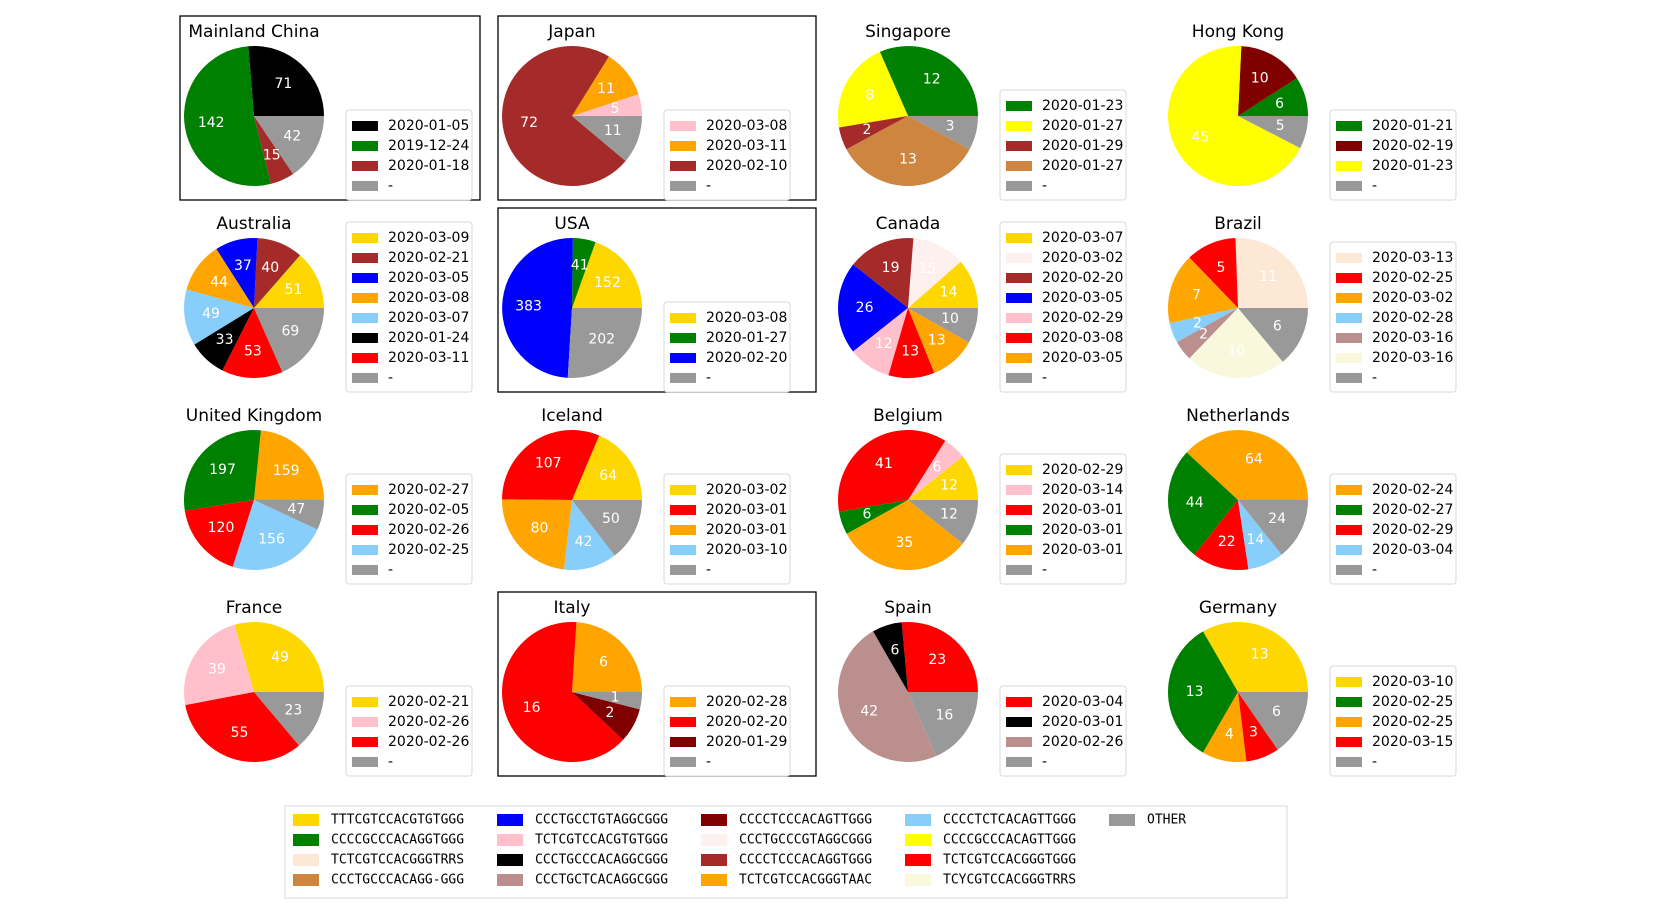 The height and width of the screenshot is (911, 1656). I want to click on panel-title: United Kingdom, so click(254, 416).